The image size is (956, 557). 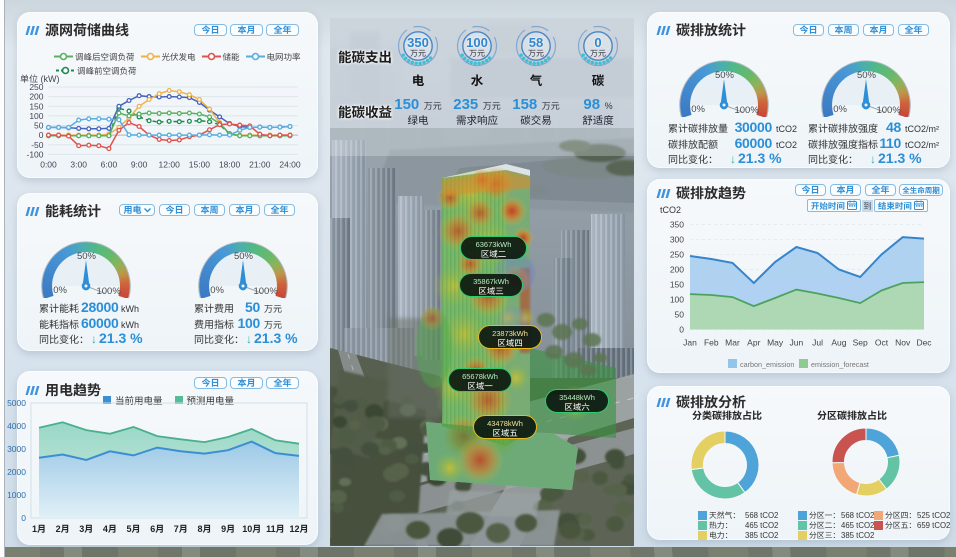 What do you see at coordinates (797, 343) in the screenshot?
I see `svg-text: Jun` at bounding box center [797, 343].